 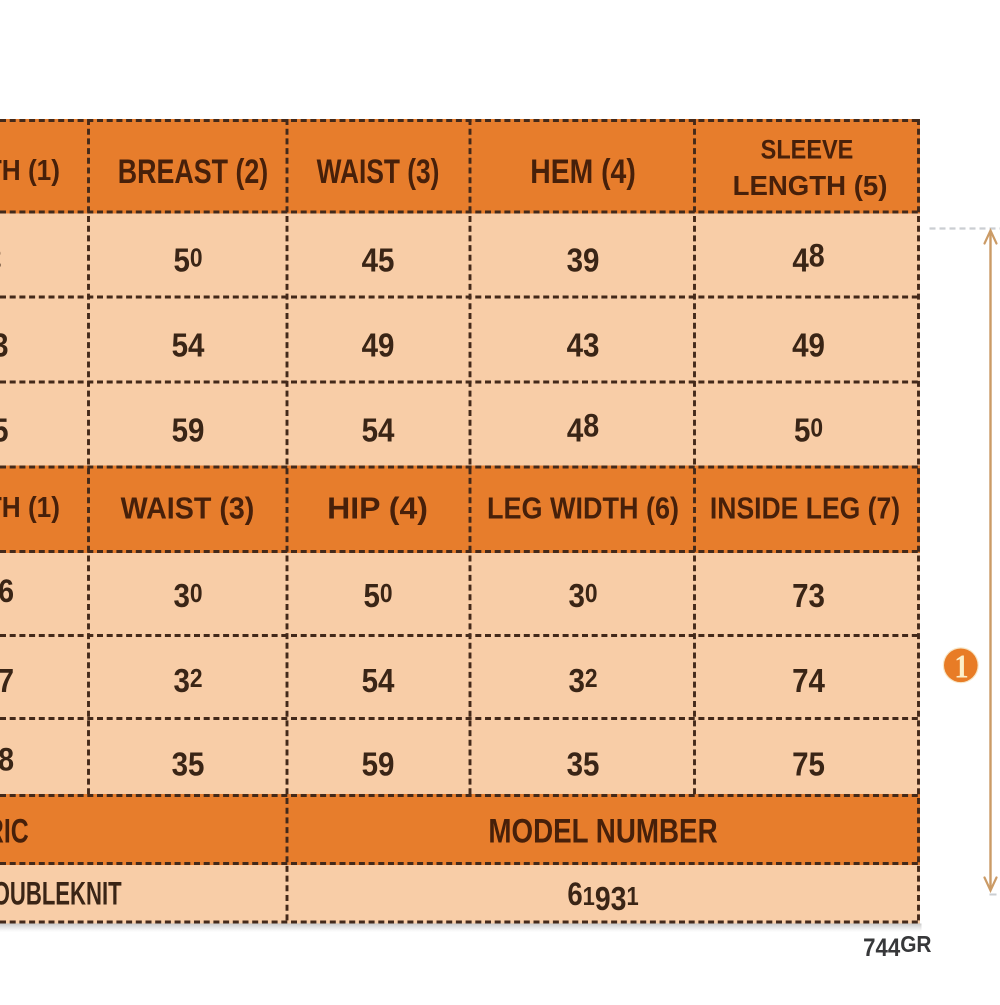 What do you see at coordinates (7, 681) in the screenshot?
I see `svg-text: 97` at bounding box center [7, 681].